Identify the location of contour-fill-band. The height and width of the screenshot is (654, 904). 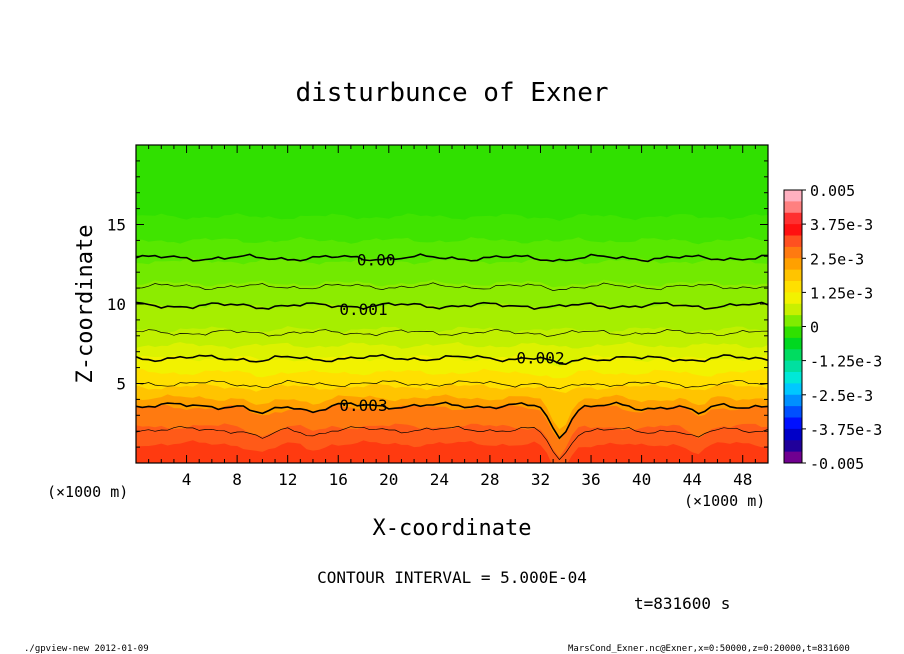
(452, 451).